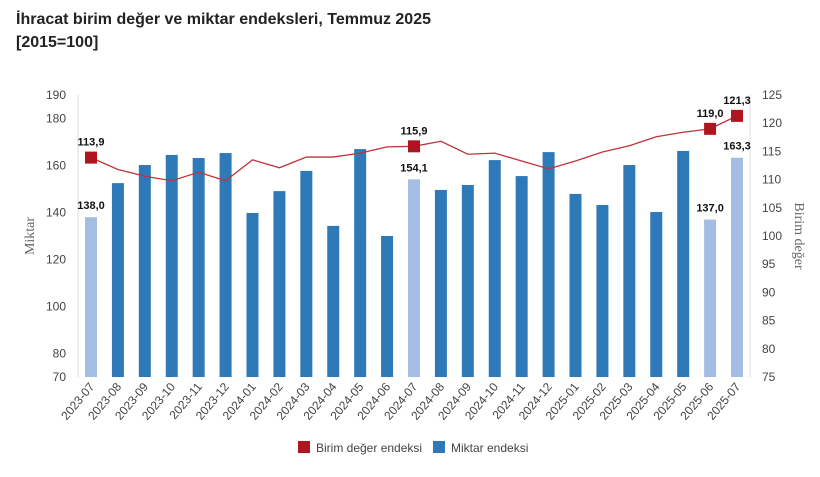 This screenshot has height=477, width=820. Describe the element at coordinates (772, 236) in the screenshot. I see `right-tick-label: 100` at that location.